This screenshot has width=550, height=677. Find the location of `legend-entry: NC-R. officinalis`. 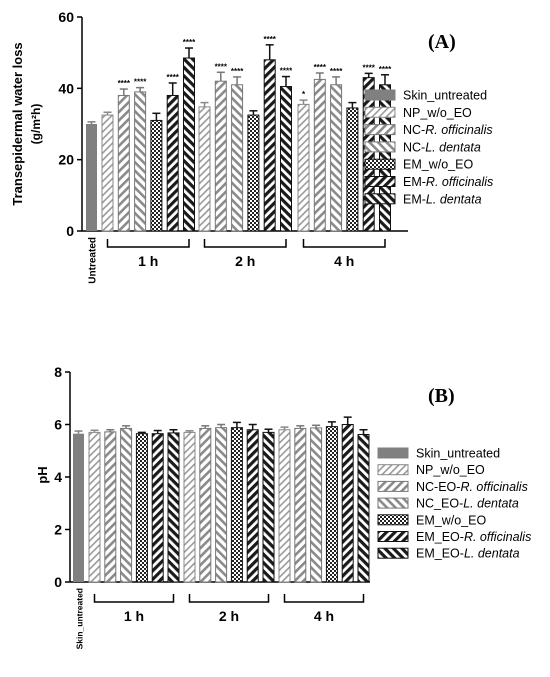

legend-entry: NC-R. officinalis is located at coordinates (448, 130).